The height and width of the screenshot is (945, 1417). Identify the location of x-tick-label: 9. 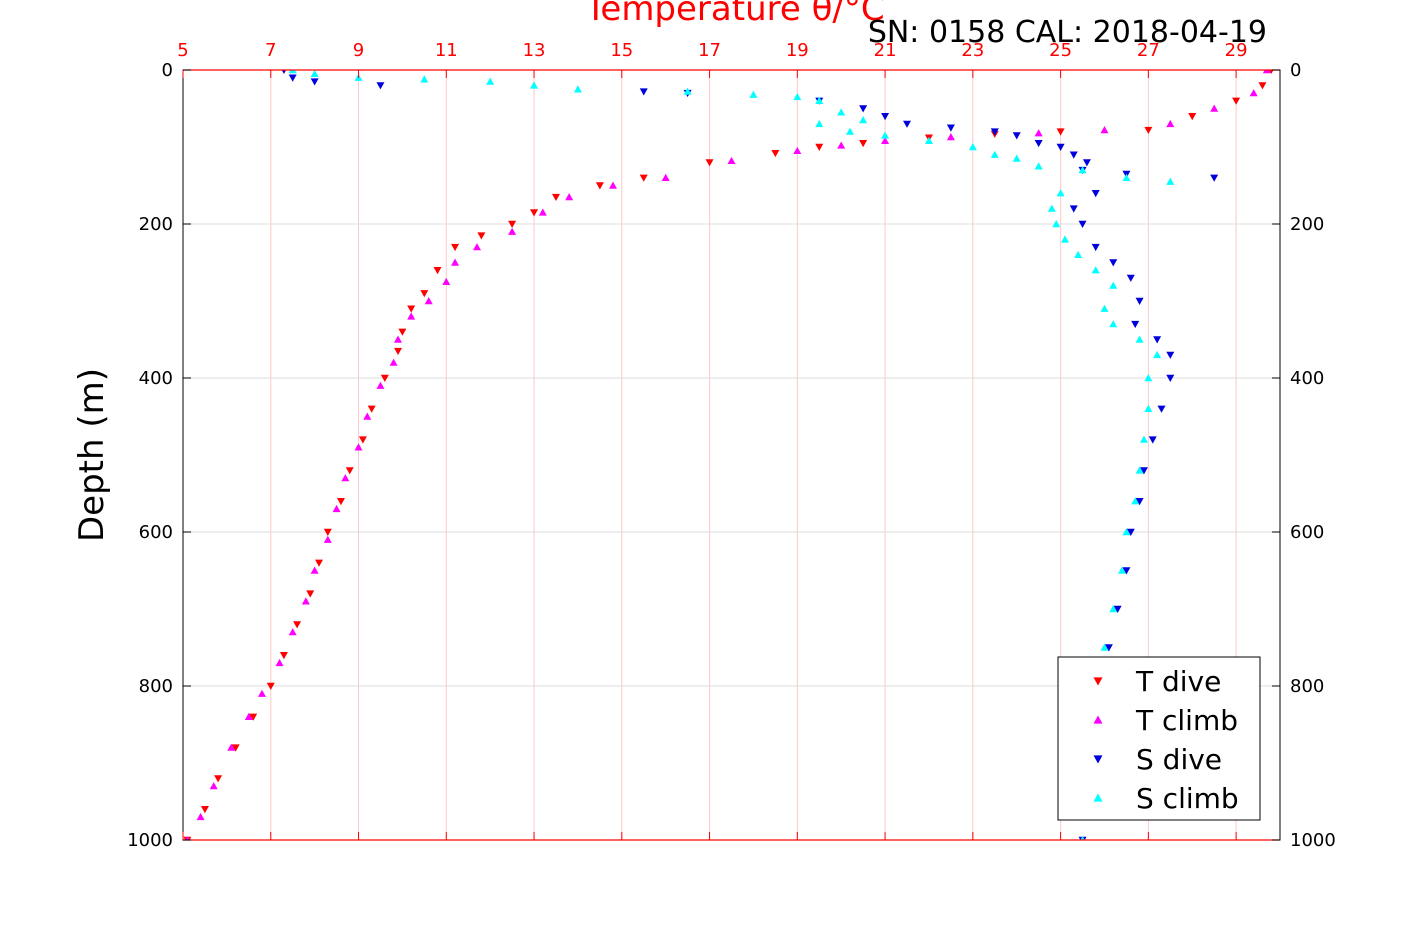
(358, 50).